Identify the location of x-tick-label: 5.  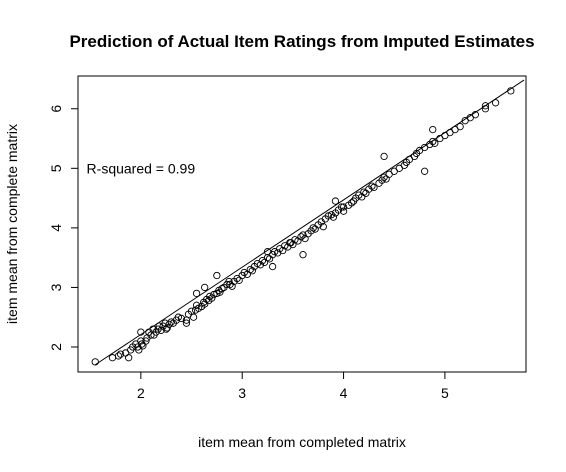
(445, 393).